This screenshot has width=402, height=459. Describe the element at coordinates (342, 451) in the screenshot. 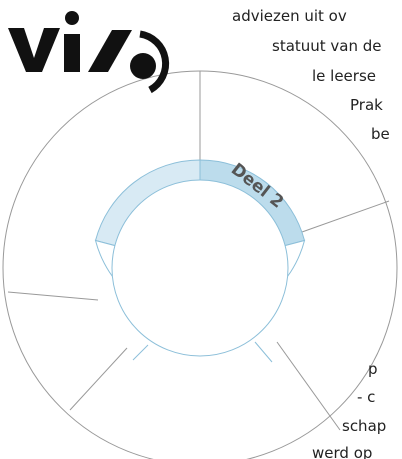

I see `text-line: werd op` at that location.